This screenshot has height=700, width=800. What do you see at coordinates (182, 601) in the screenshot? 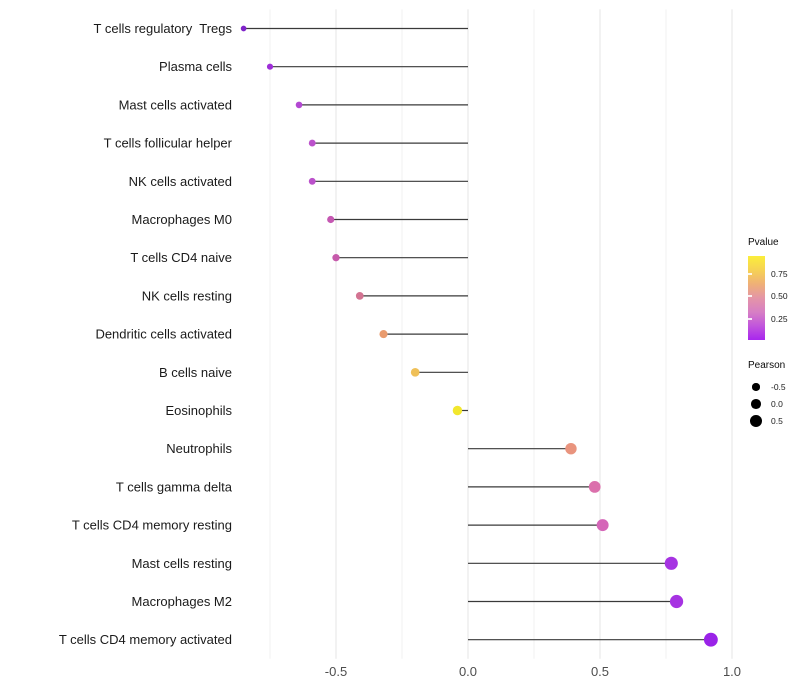
I see `y-axis-label: Macrophages M2` at bounding box center [182, 601].